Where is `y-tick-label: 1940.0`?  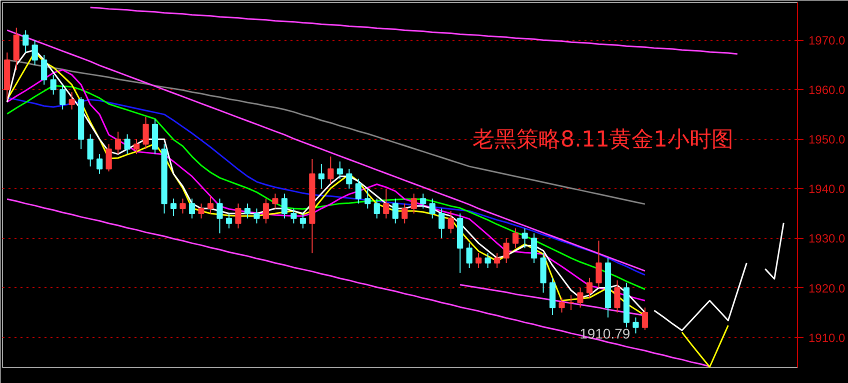 y-tick-label: 1940.0 is located at coordinates (827, 189).